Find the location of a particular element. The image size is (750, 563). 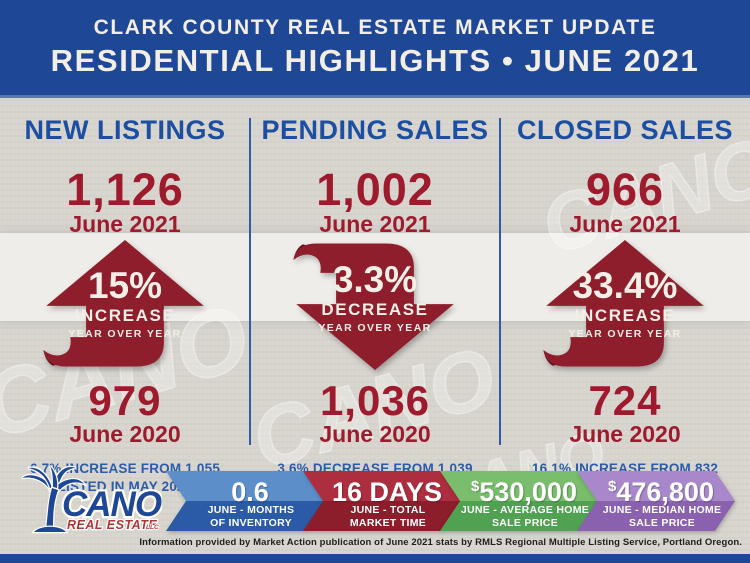

column-title: NEW LISTINGS is located at coordinates (125, 130).